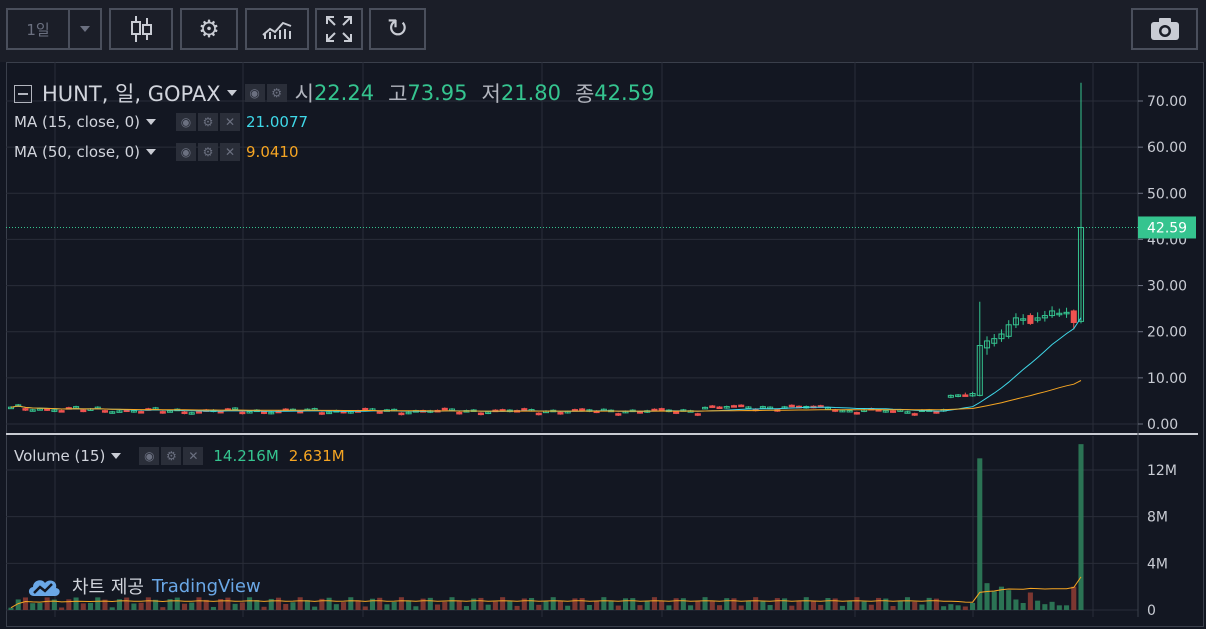 The height and width of the screenshot is (629, 1206). What do you see at coordinates (530, 93) in the screenshot?
I see `low-value: 21.80` at bounding box center [530, 93].